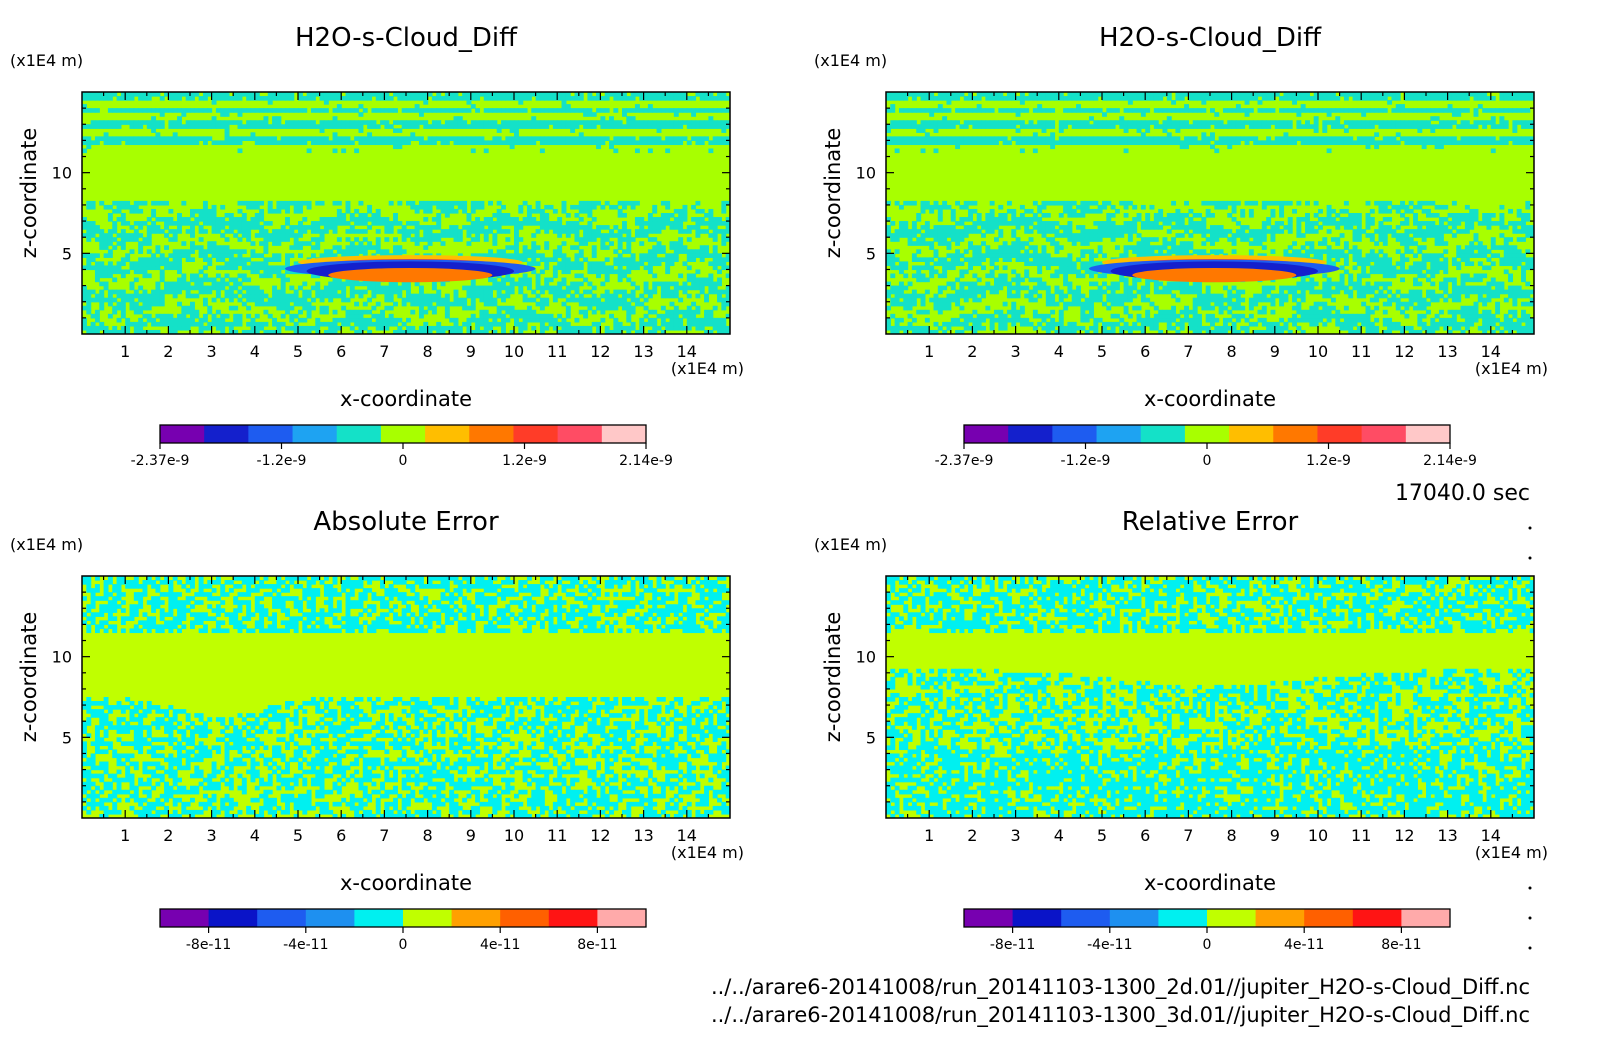 This screenshot has width=1604, height=1054. Describe the element at coordinates (403, 930) in the screenshot. I see `colorbar: -8e-11 -4e-11 0 4e-11 8e-11` at that location.